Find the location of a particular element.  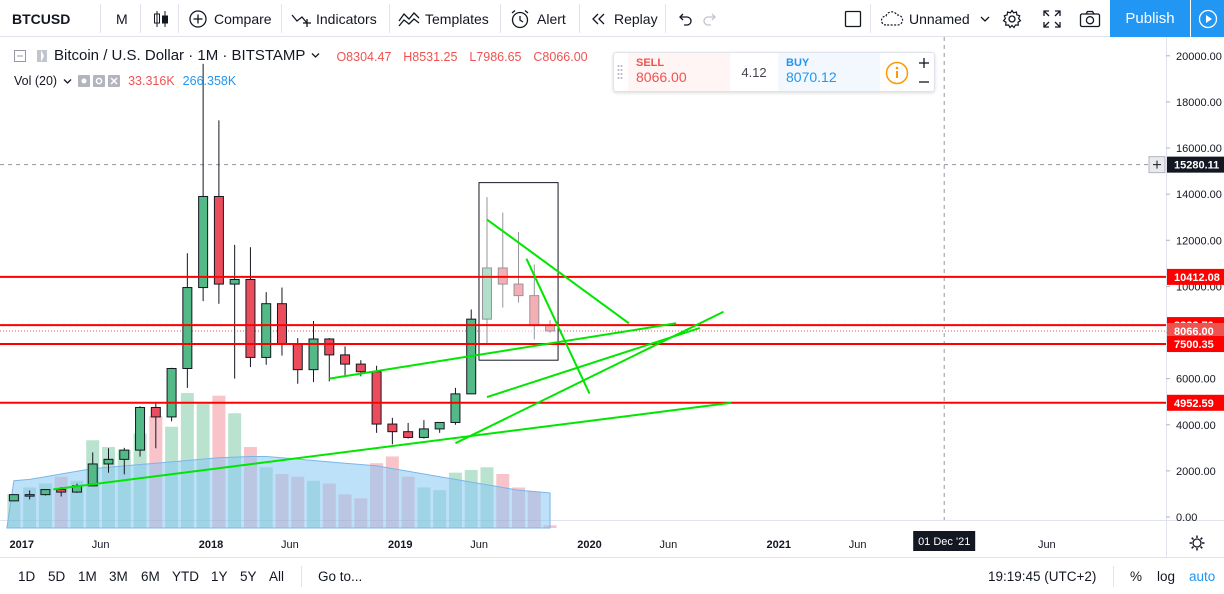

interval-button: M is located at coordinates (122, 18).